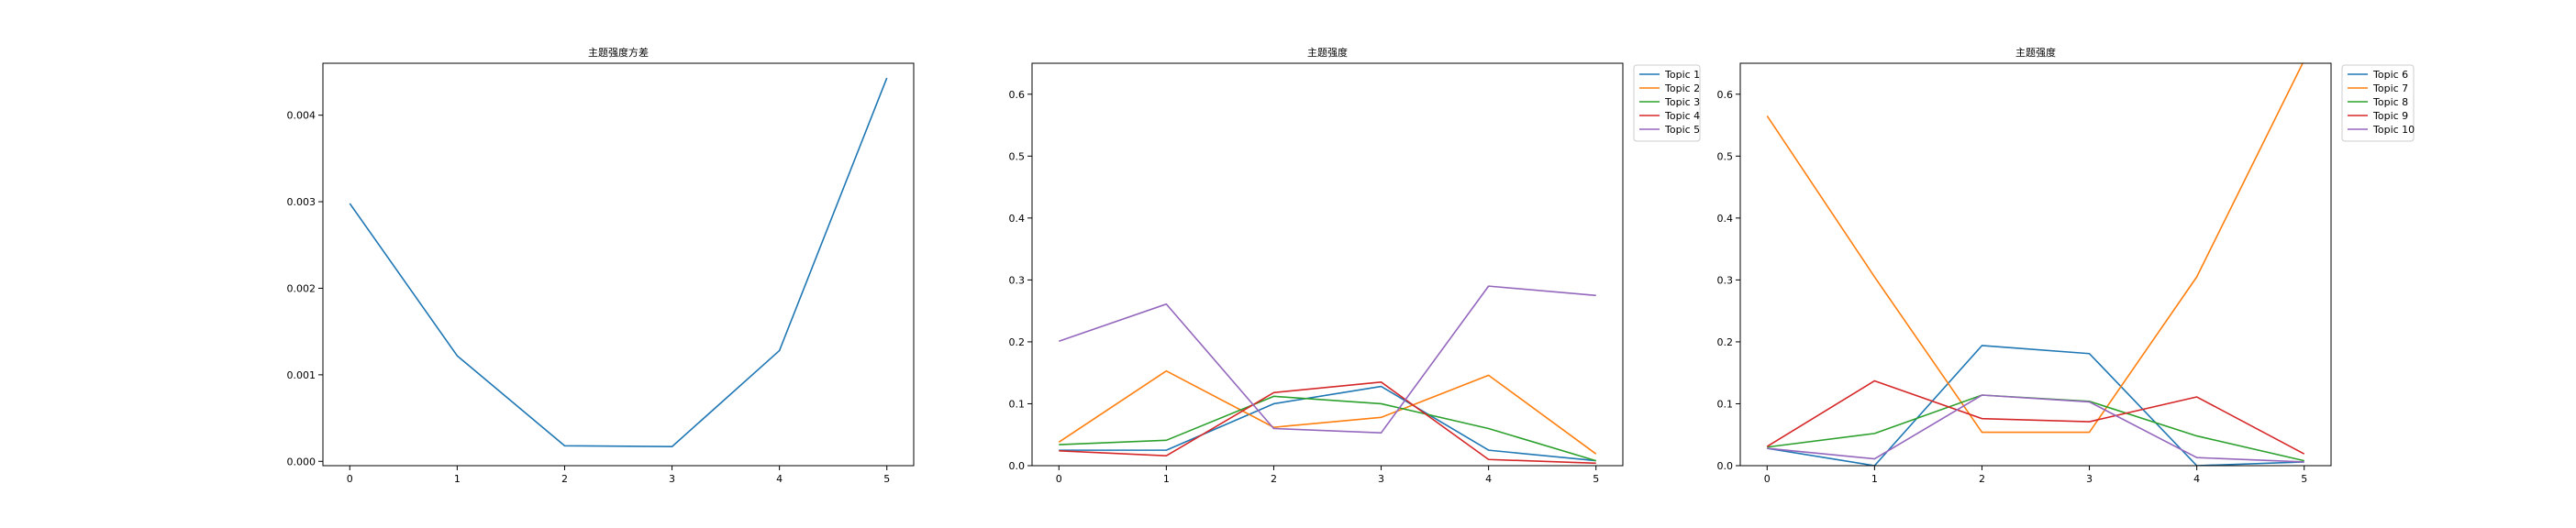  I want to click on legend-label: Topic 7, so click(2390, 88).